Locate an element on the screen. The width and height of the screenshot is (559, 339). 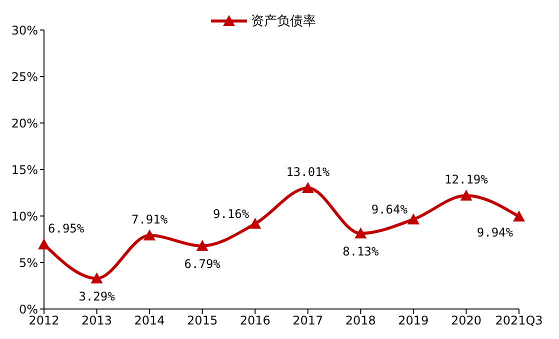
y-tick-label: 20% is located at coordinates (24, 123).